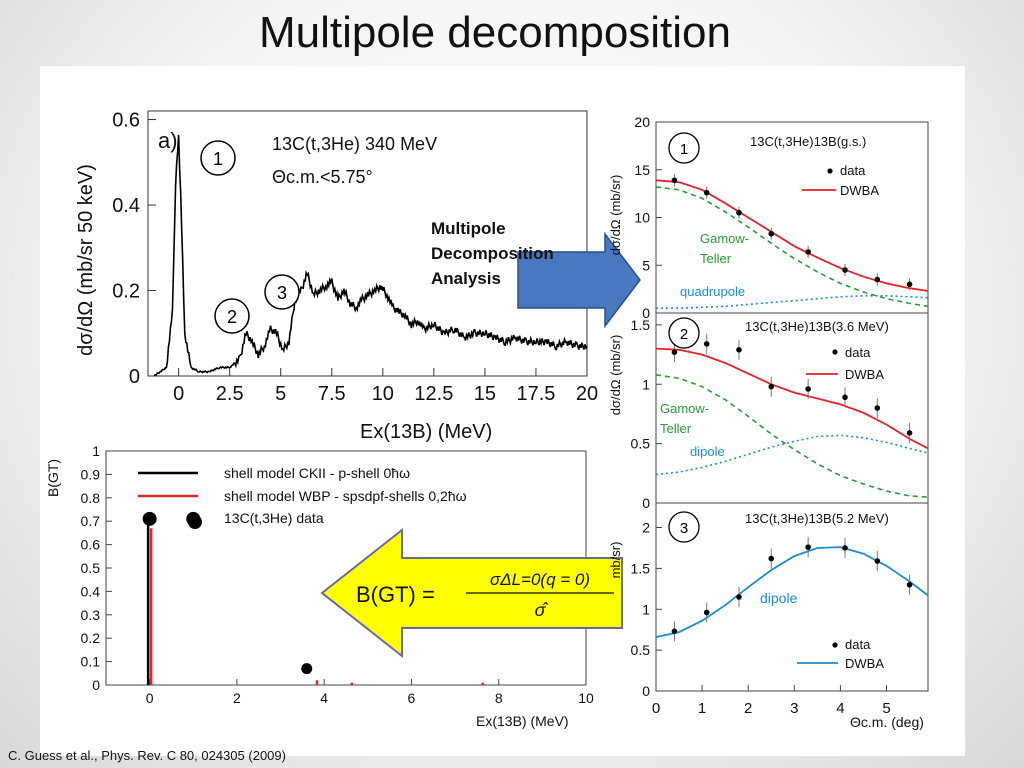 The image size is (1024, 768). What do you see at coordinates (354, 144) in the screenshot?
I see `spectrum-reaction: 13C(t,3He) 340 MeV` at bounding box center [354, 144].